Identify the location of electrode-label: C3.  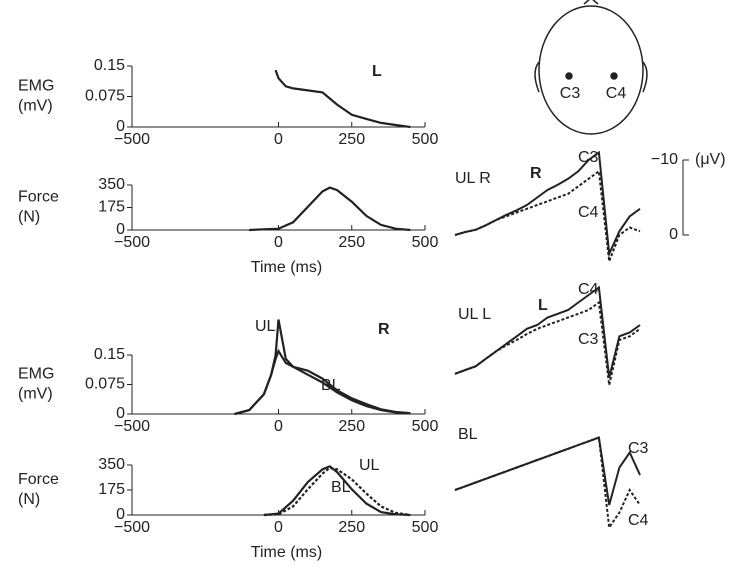
(570, 93).